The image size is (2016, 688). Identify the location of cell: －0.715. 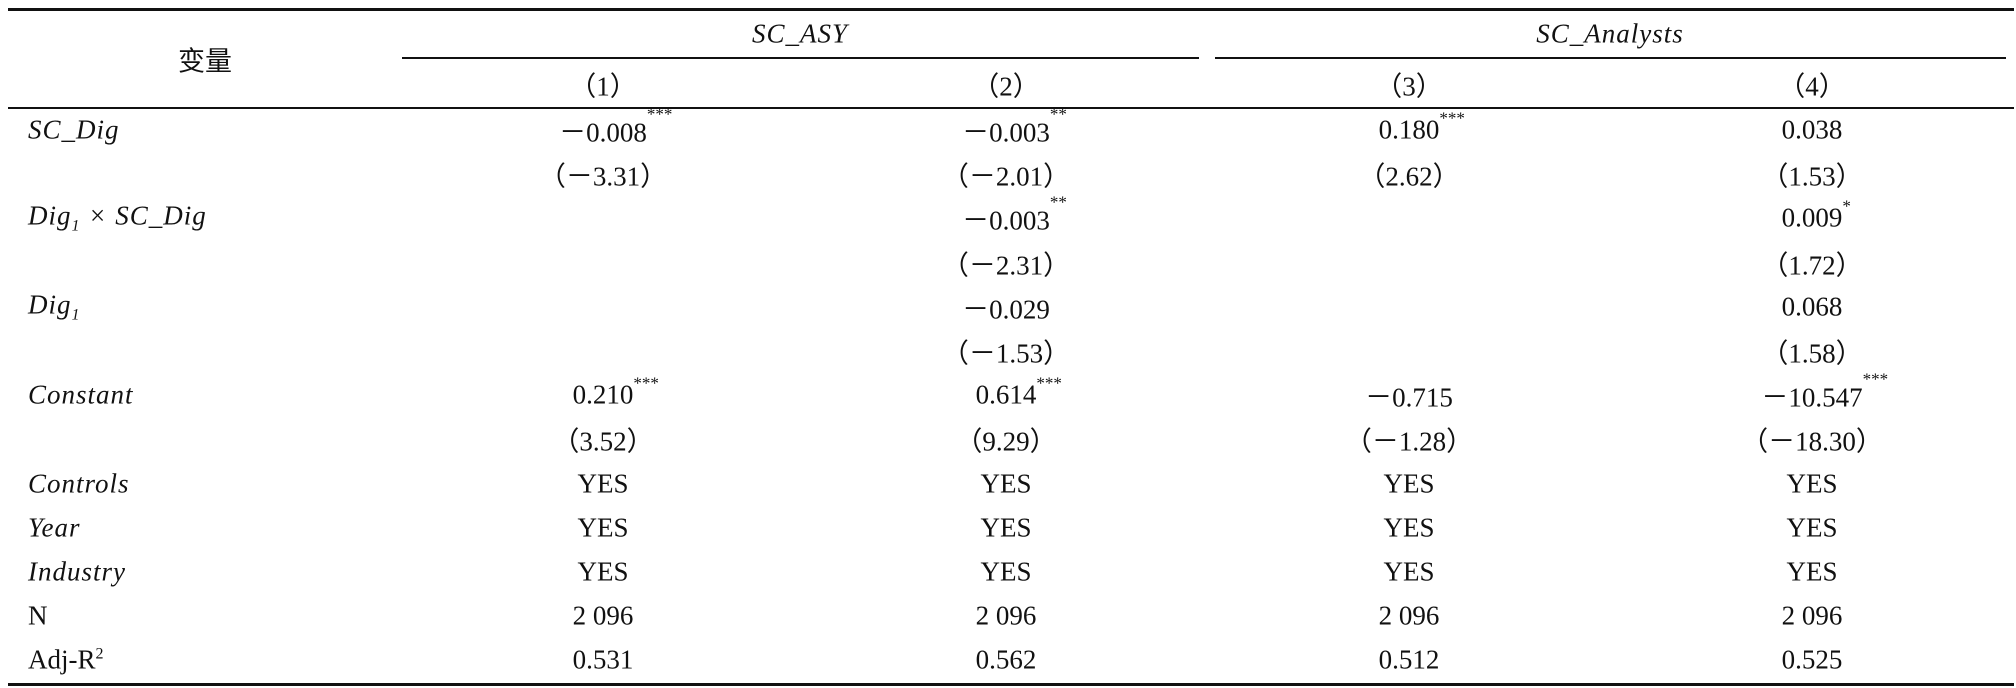
(1409, 395).